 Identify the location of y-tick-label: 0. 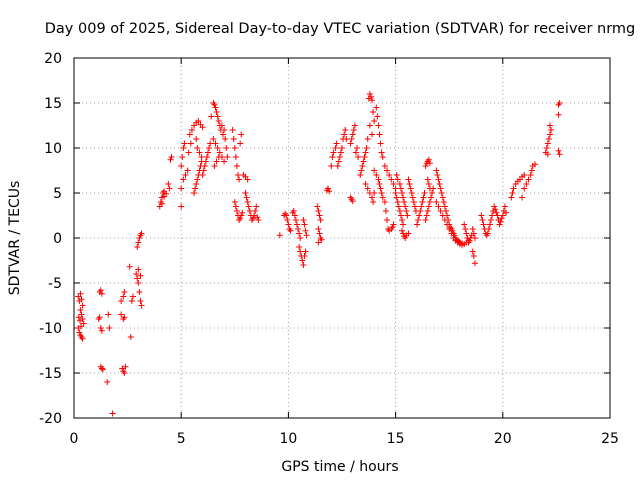
(57, 239).